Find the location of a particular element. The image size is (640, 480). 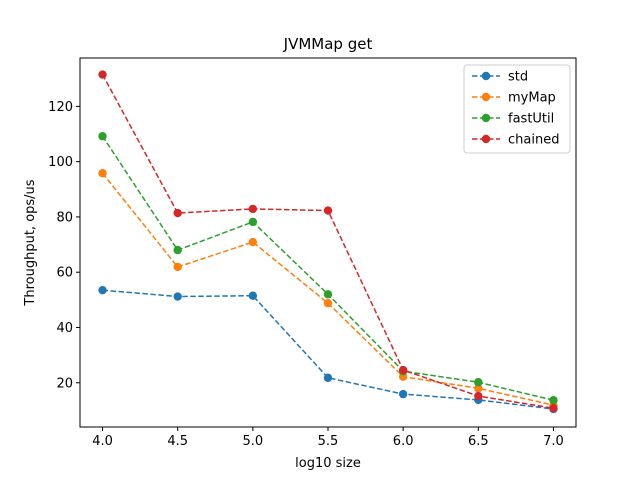

y-axis-label: Throughput, ops/us is located at coordinates (30, 242).